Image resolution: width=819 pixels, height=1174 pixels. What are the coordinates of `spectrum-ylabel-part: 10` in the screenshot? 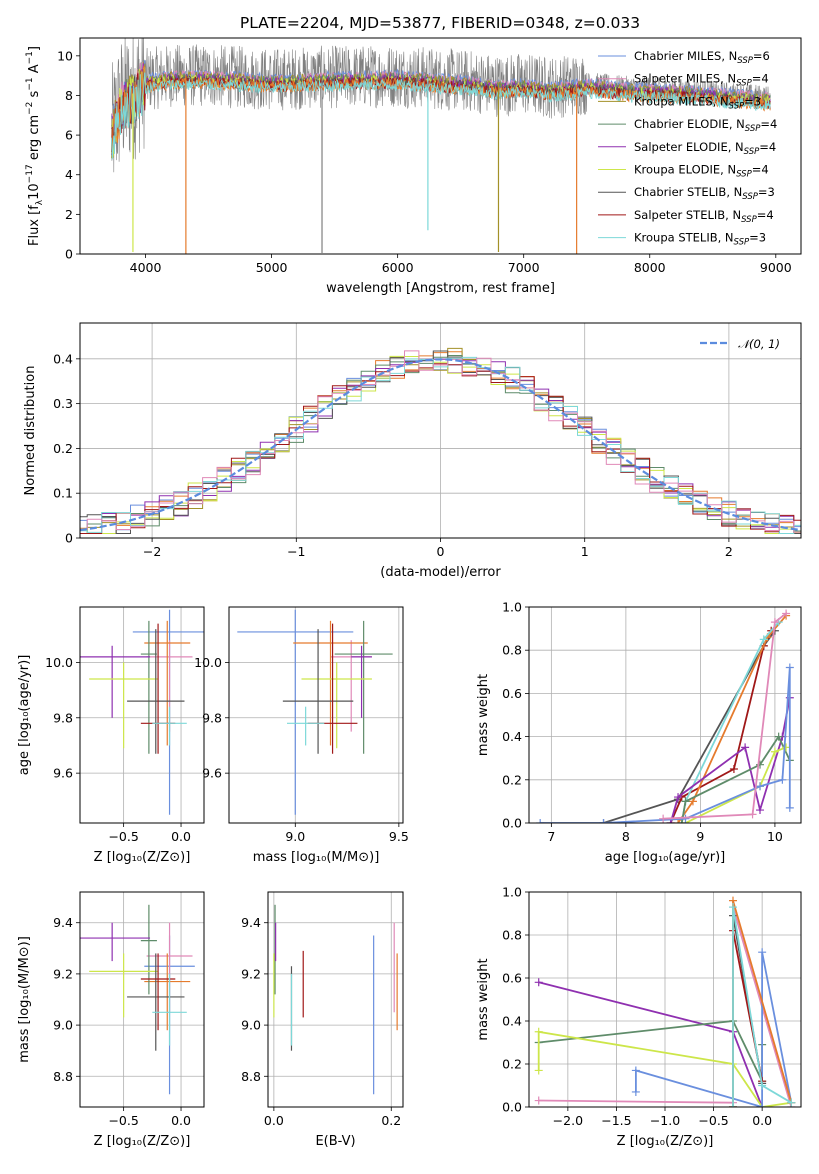 It's located at (34, 191).